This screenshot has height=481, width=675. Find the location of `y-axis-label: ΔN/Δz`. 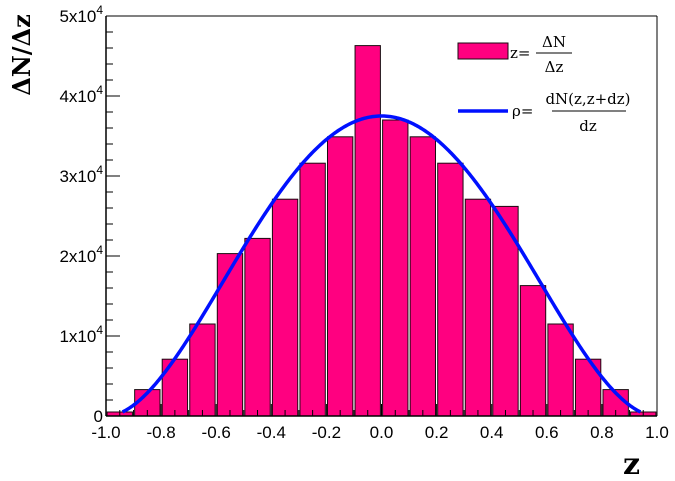

y-axis-label: ΔN/Δz is located at coordinates (21, 55).